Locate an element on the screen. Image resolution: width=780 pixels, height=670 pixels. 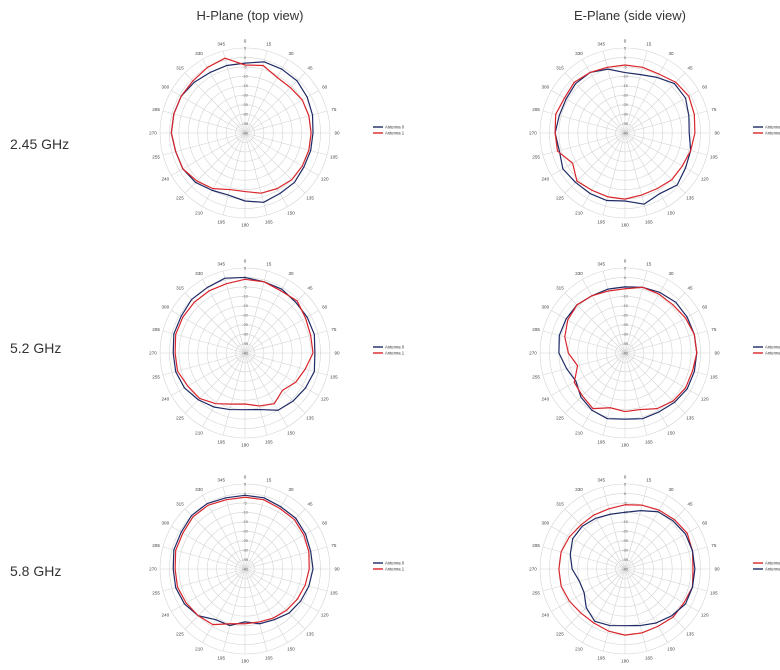
radial-tick-label: 0 is located at coordinates (625, 493).